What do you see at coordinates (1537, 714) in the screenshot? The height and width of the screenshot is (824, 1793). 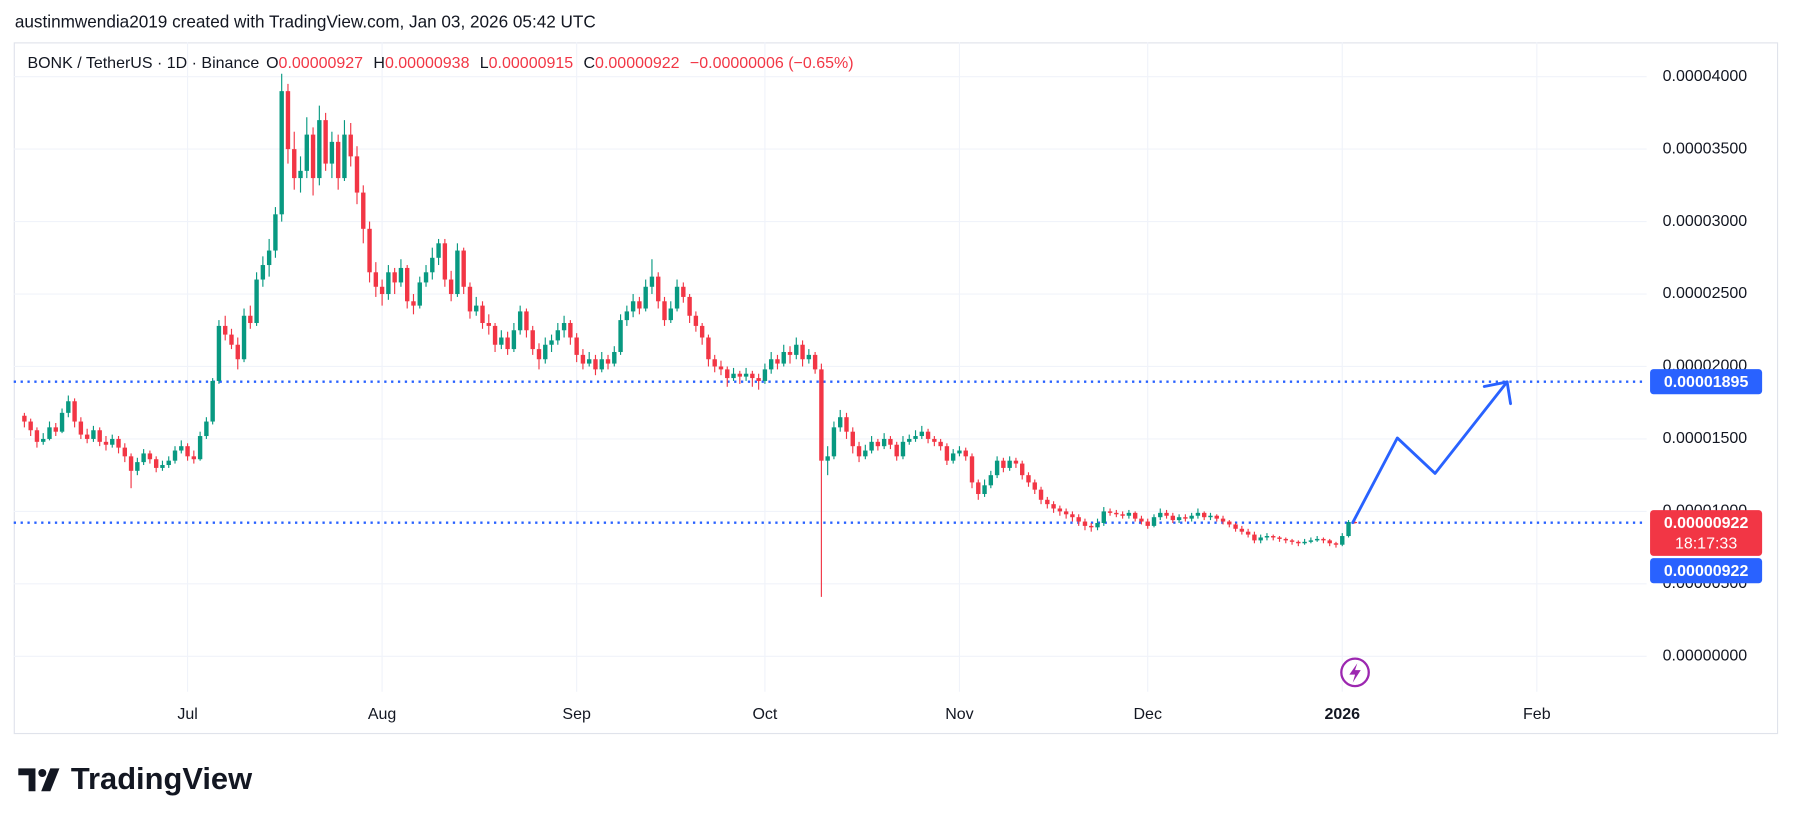 I see `x-tick-label: Feb` at bounding box center [1537, 714].